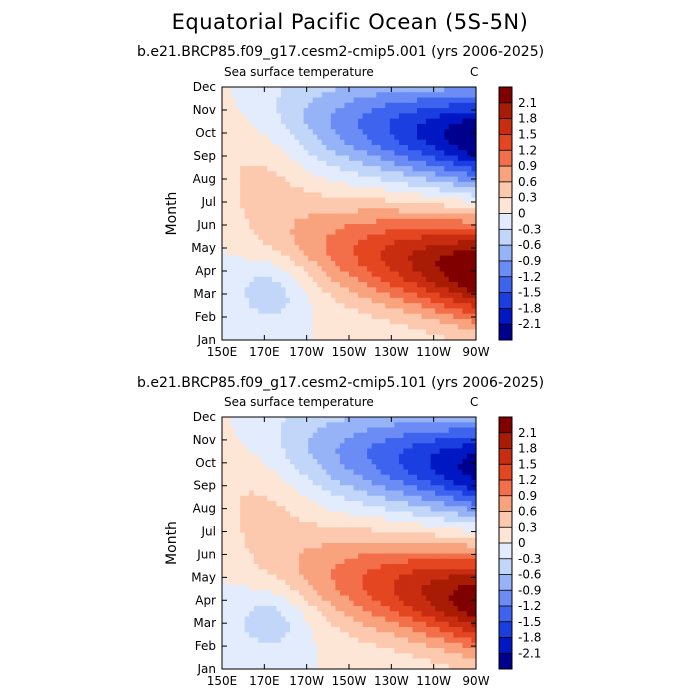 Image resolution: width=700 pixels, height=700 pixels. I want to click on y-tick-label: Dec, so click(204, 87).